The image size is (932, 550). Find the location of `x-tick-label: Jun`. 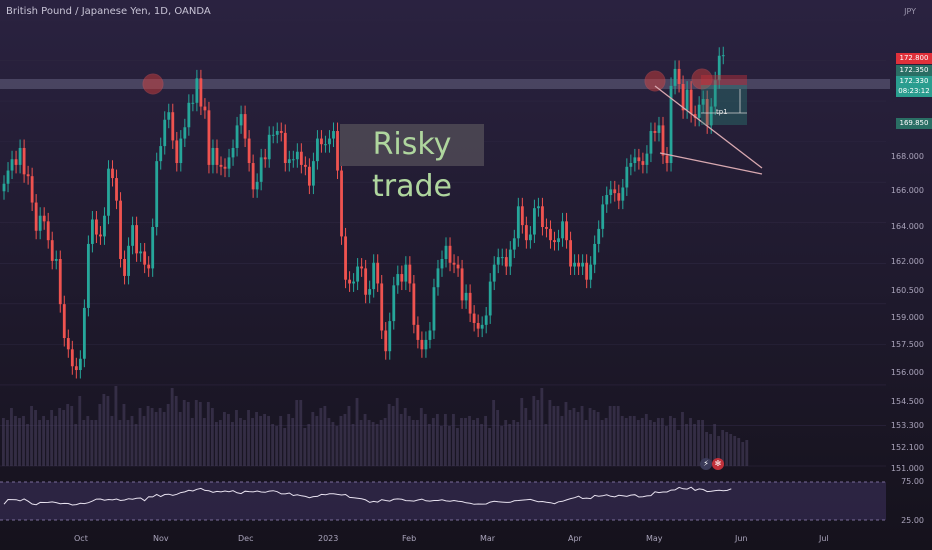

x-tick-label: Jun is located at coordinates (741, 538).